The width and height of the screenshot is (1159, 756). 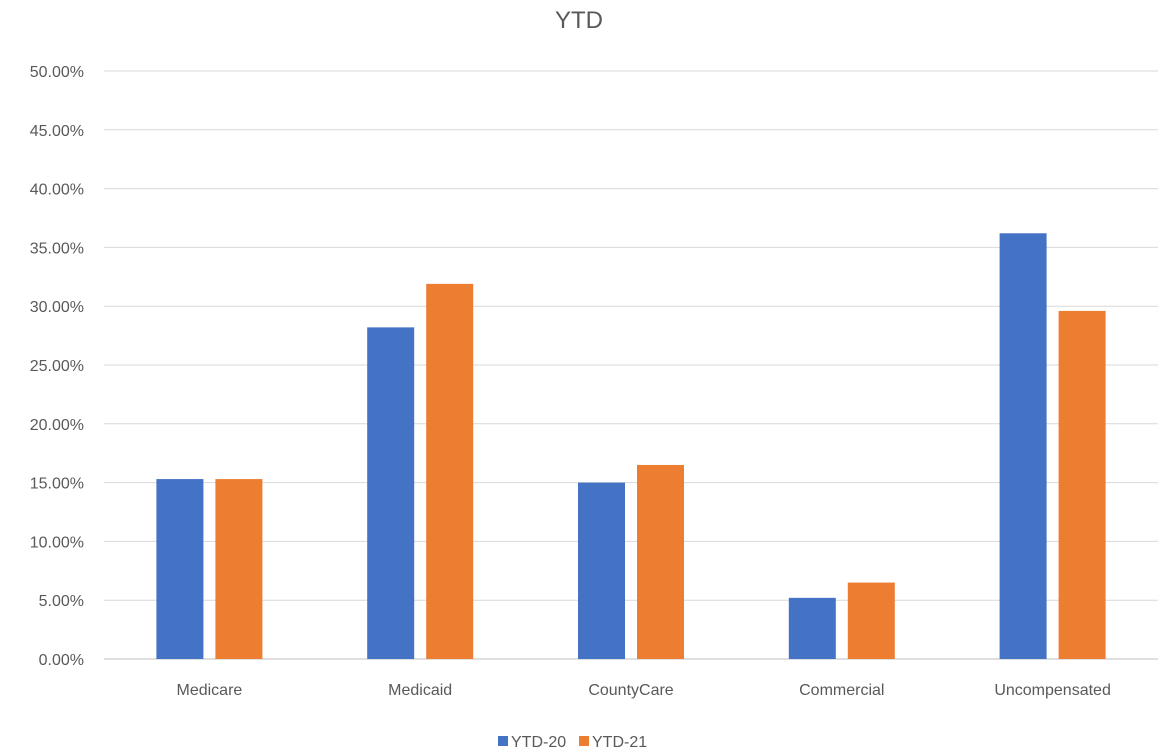 What do you see at coordinates (660, 561) in the screenshot?
I see `bar-ytd-21-countycare` at bounding box center [660, 561].